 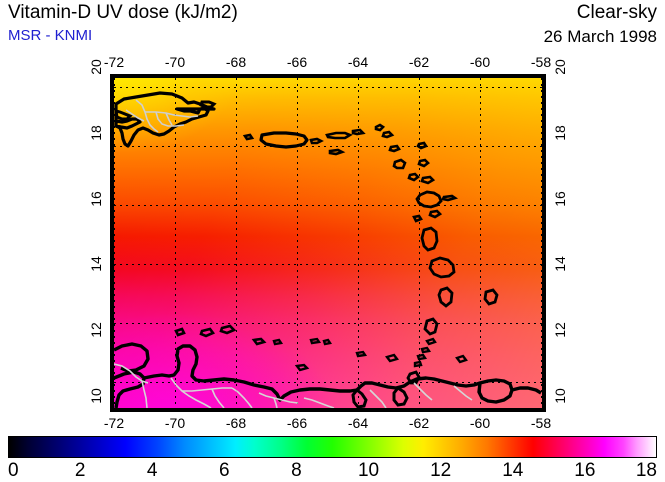 I want to click on sky-condition-label: Clear-sky, so click(x=616, y=12).